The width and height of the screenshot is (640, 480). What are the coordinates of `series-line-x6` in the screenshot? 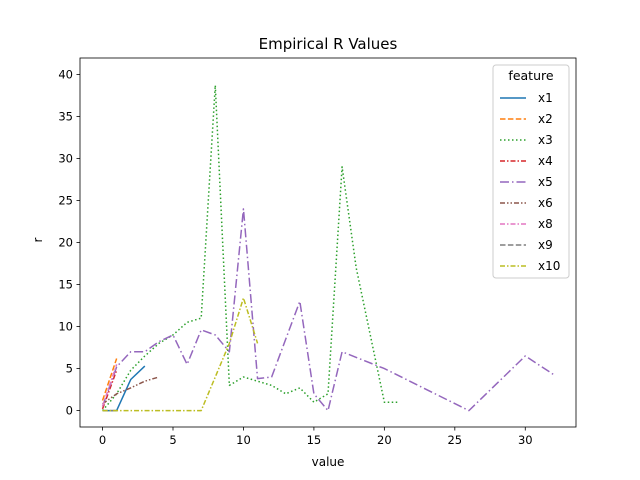 It's located at (131, 390).